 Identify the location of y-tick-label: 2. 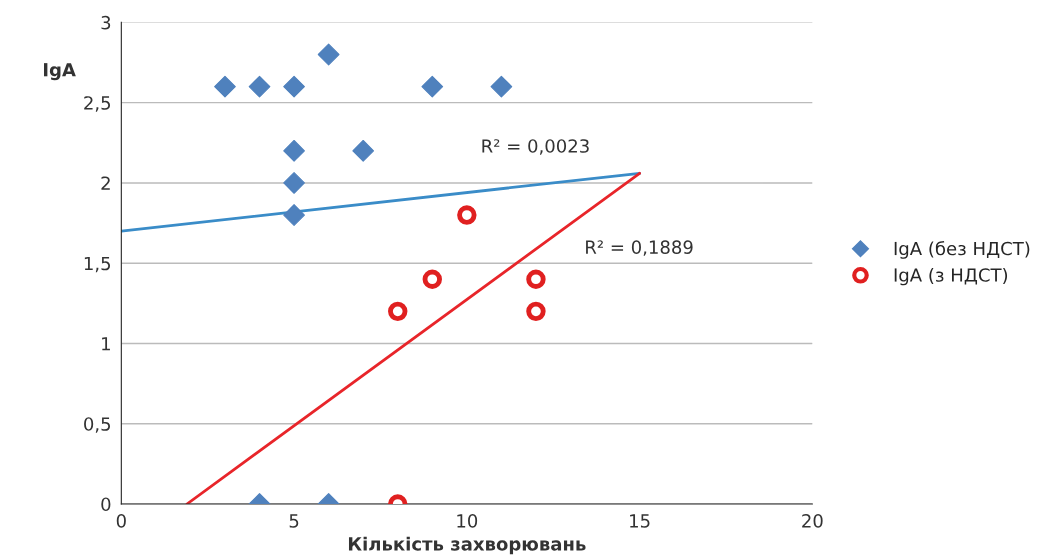
(105, 183).